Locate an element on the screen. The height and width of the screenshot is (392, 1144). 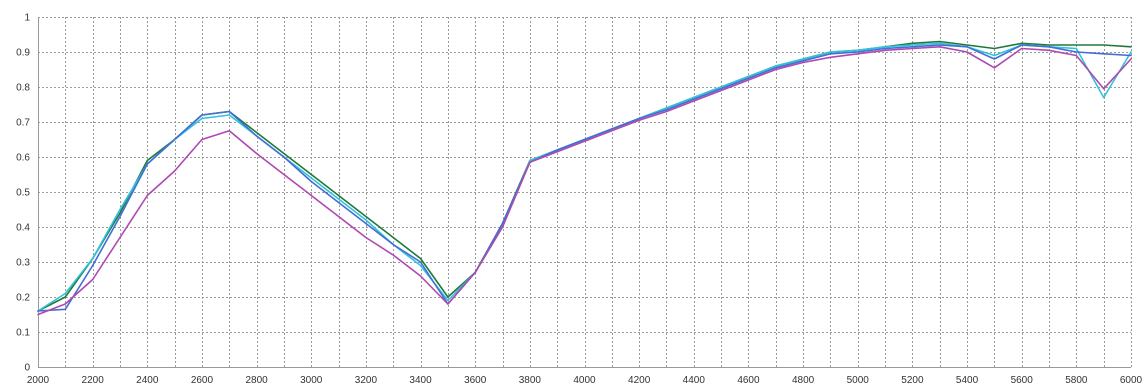
x-tick-label: 3800 is located at coordinates (530, 380).